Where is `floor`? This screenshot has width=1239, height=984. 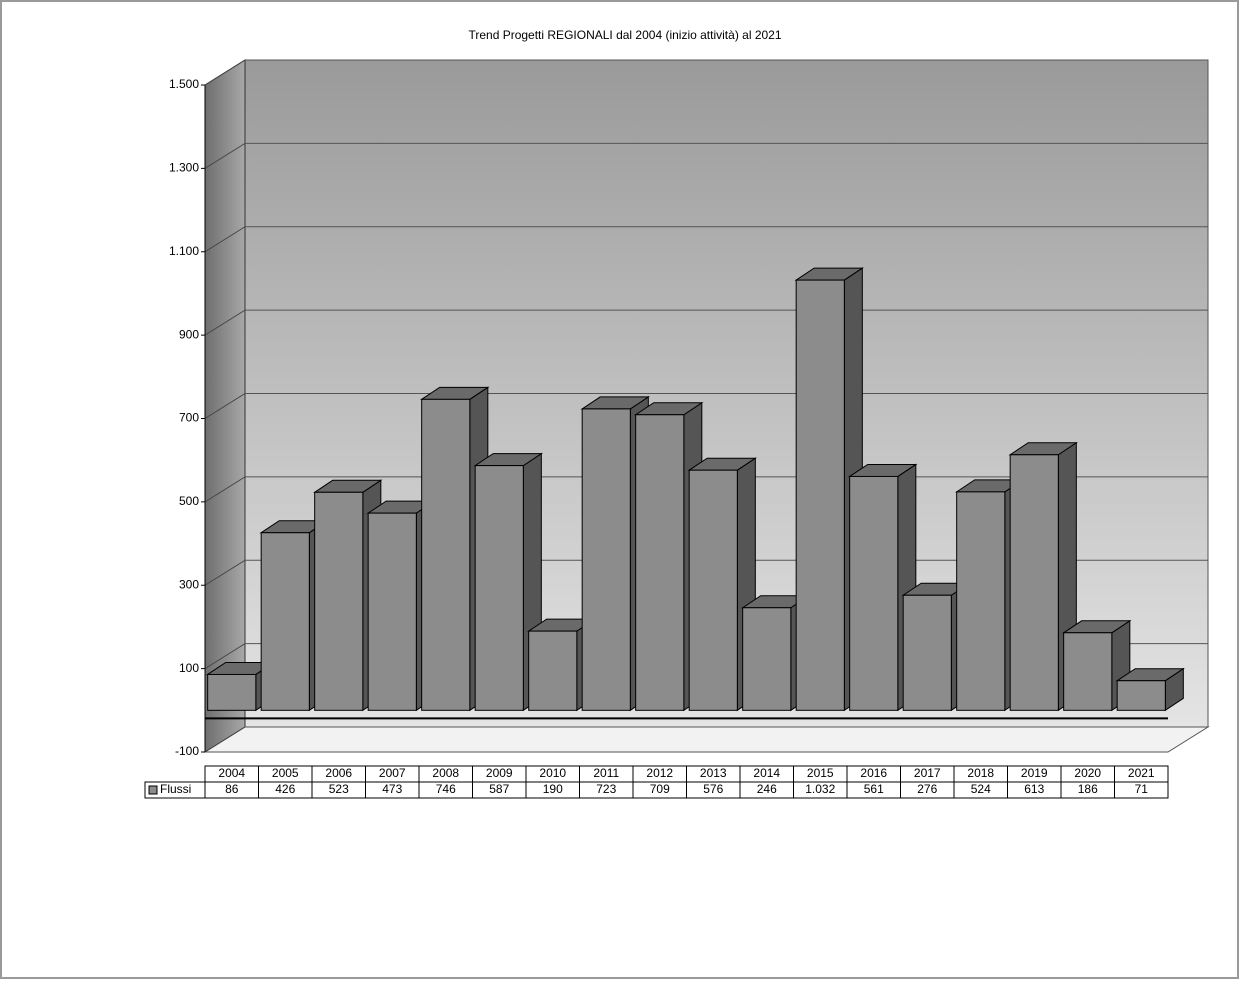 floor is located at coordinates (706, 739).